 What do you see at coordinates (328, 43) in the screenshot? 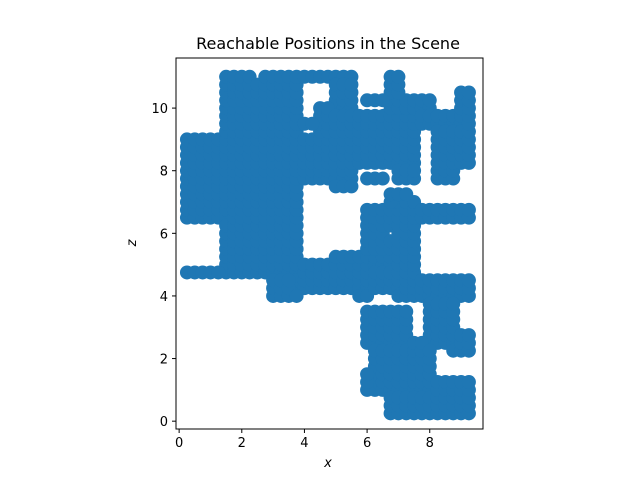
I see `chart-title: Reachable Positions in the Scene` at bounding box center [328, 43].